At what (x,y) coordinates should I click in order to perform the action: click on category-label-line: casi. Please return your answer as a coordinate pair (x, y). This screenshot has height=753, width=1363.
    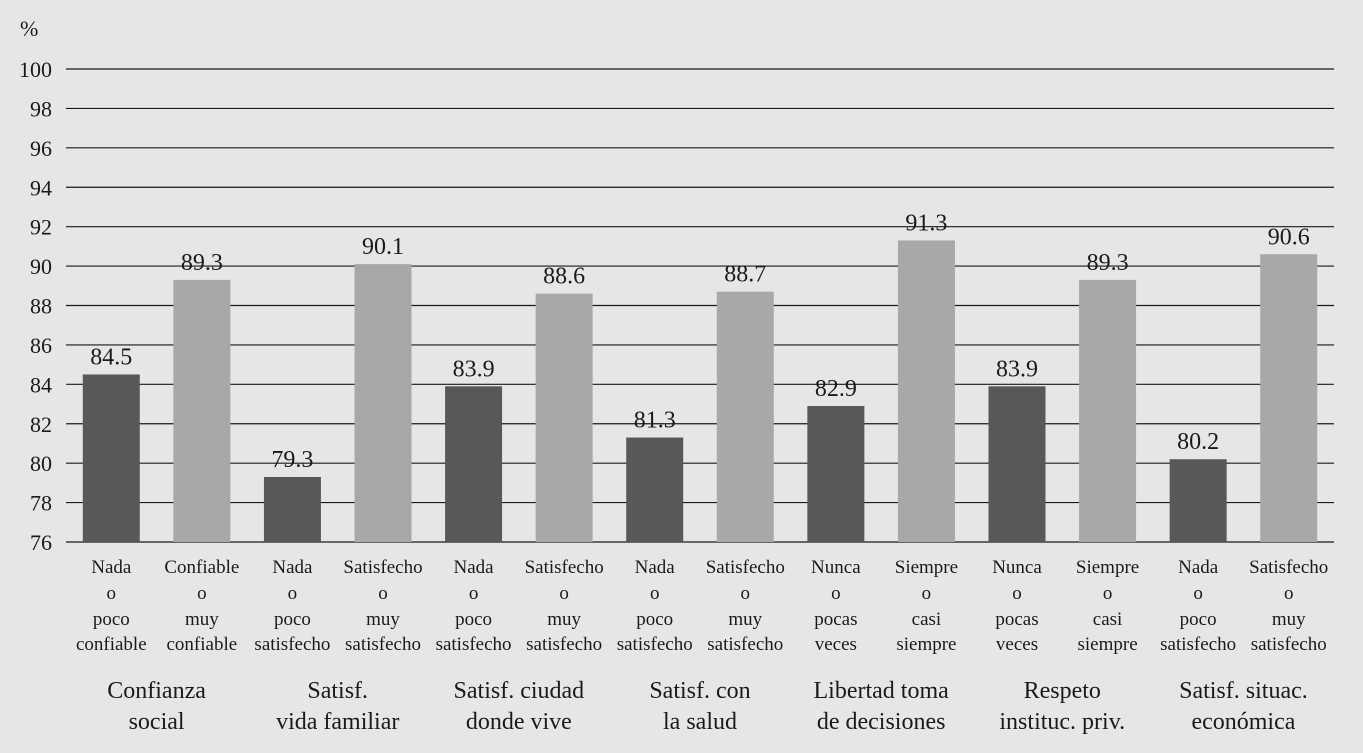
    Looking at the image, I should click on (927, 619).